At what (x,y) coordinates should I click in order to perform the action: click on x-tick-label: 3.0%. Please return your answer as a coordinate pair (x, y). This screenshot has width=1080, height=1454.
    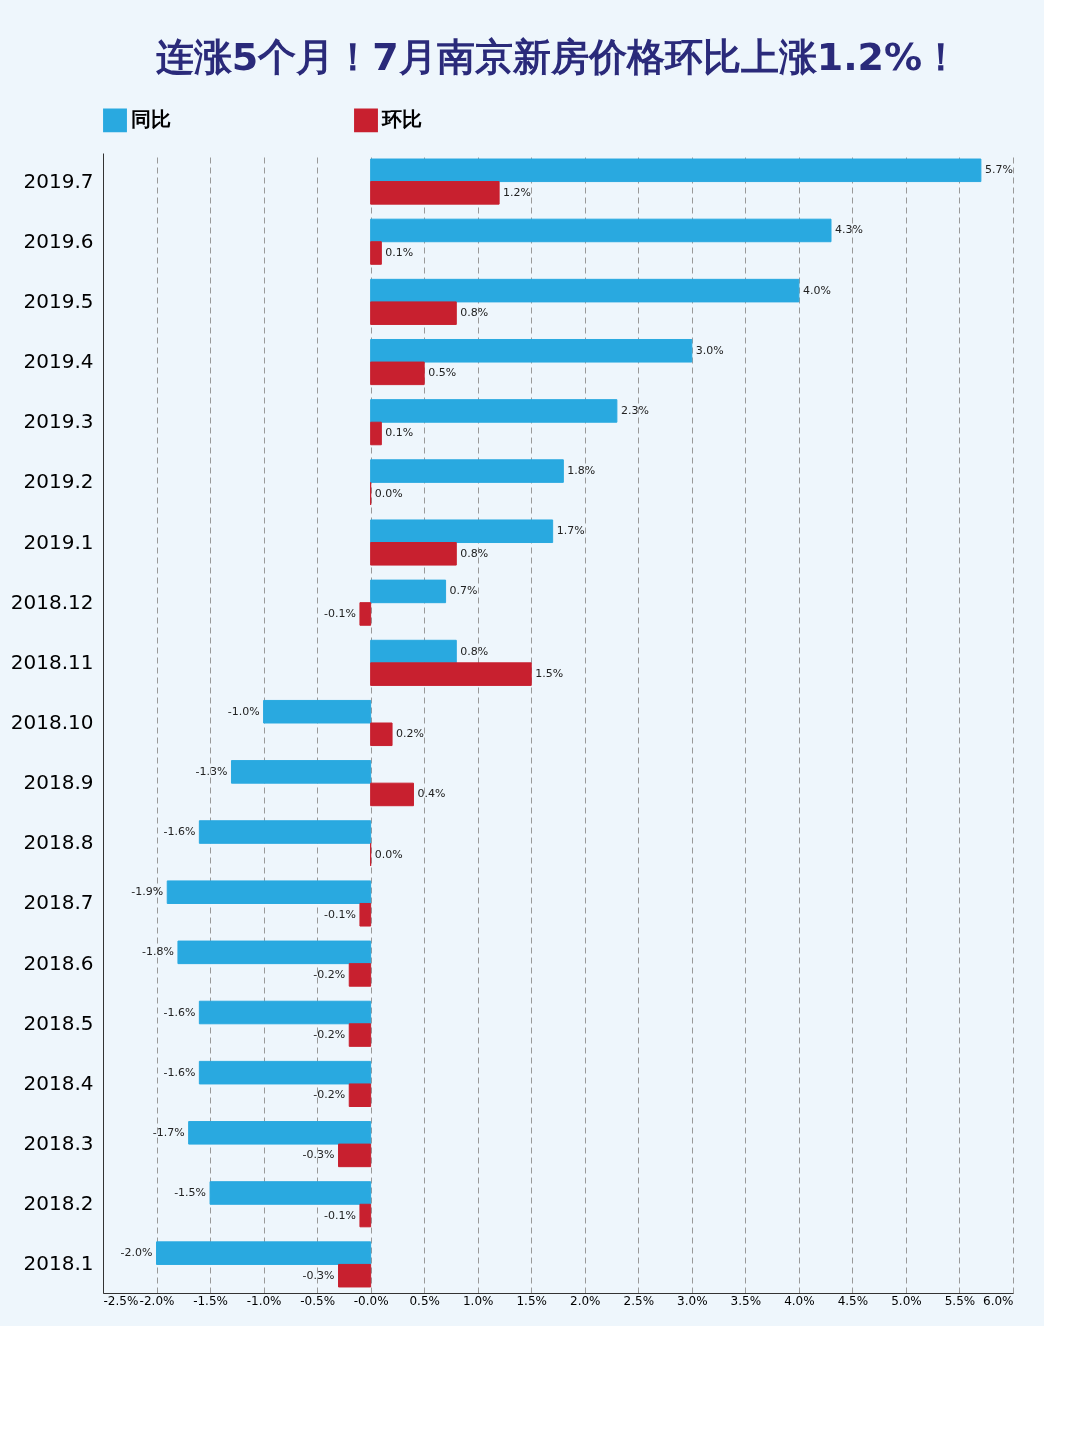
    Looking at the image, I should click on (692, 1300).